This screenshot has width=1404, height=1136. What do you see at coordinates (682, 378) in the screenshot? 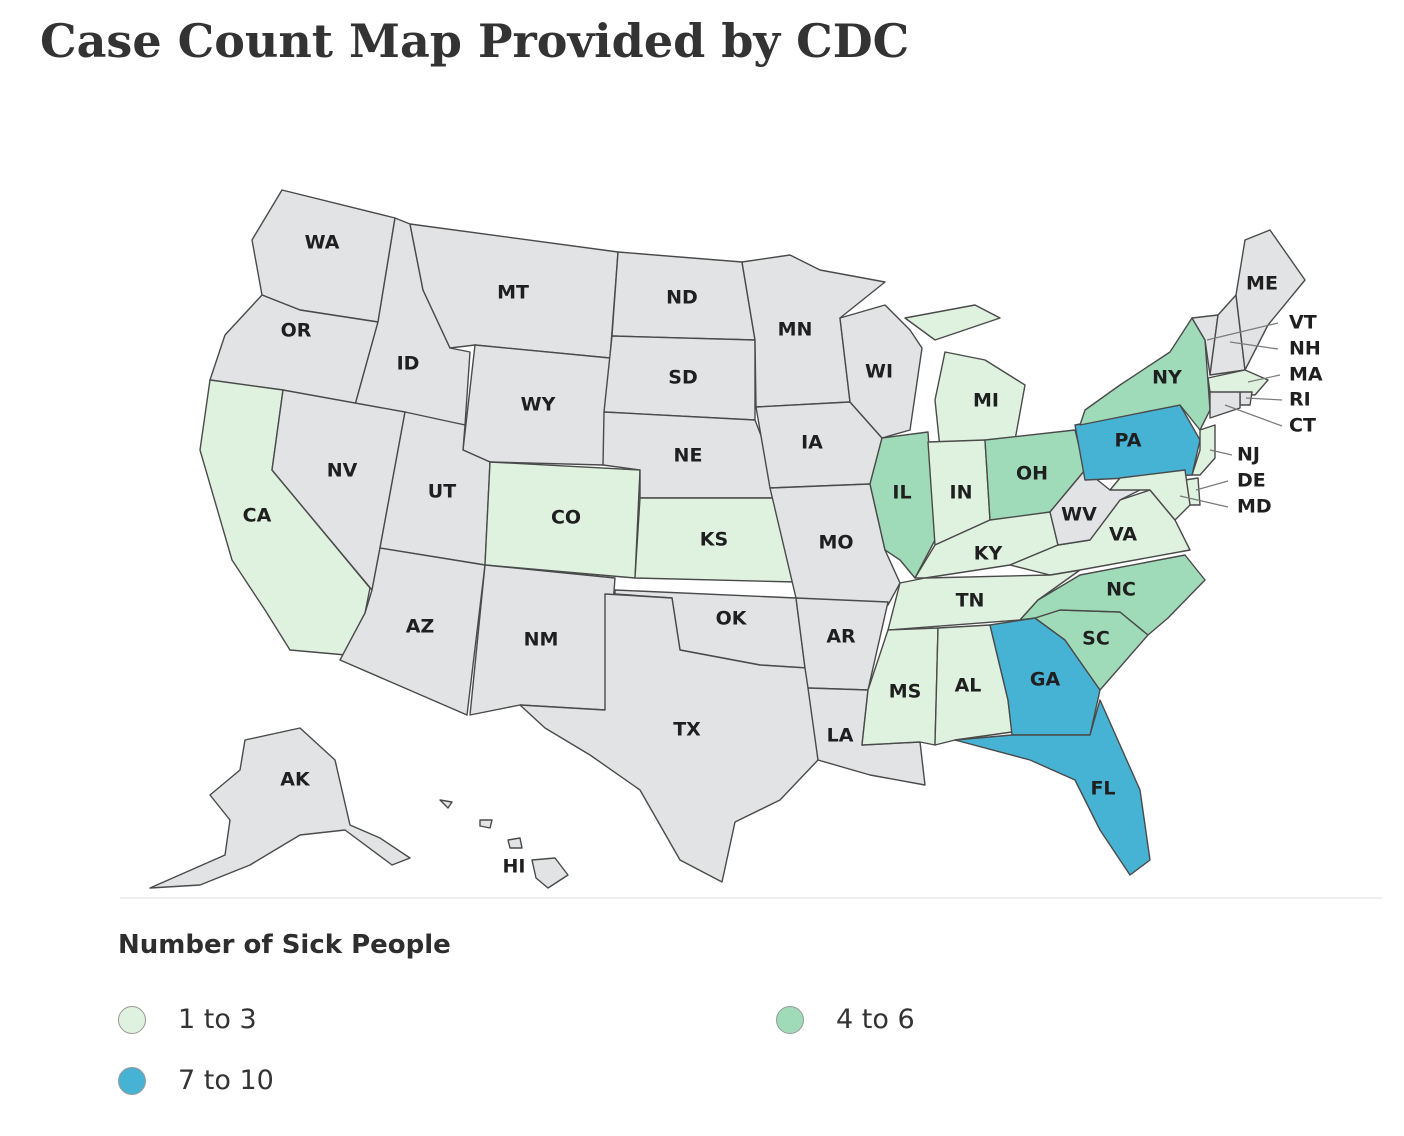
I see `label-SD: SD` at bounding box center [682, 378].